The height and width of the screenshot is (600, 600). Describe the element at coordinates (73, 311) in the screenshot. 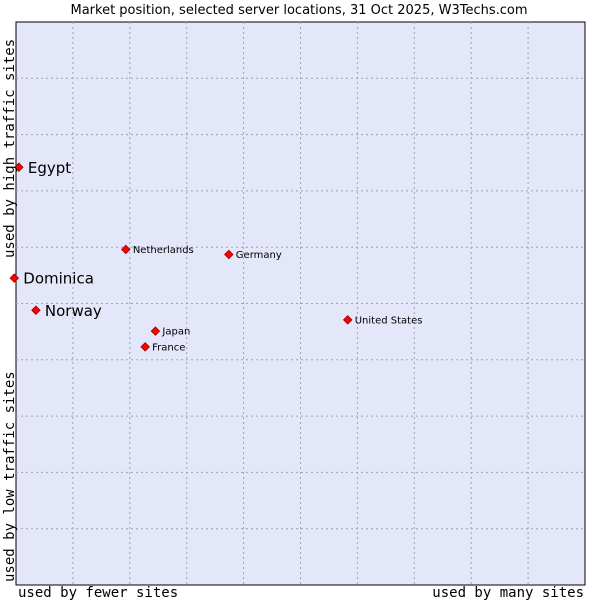

I see `point-label: Norway` at that location.